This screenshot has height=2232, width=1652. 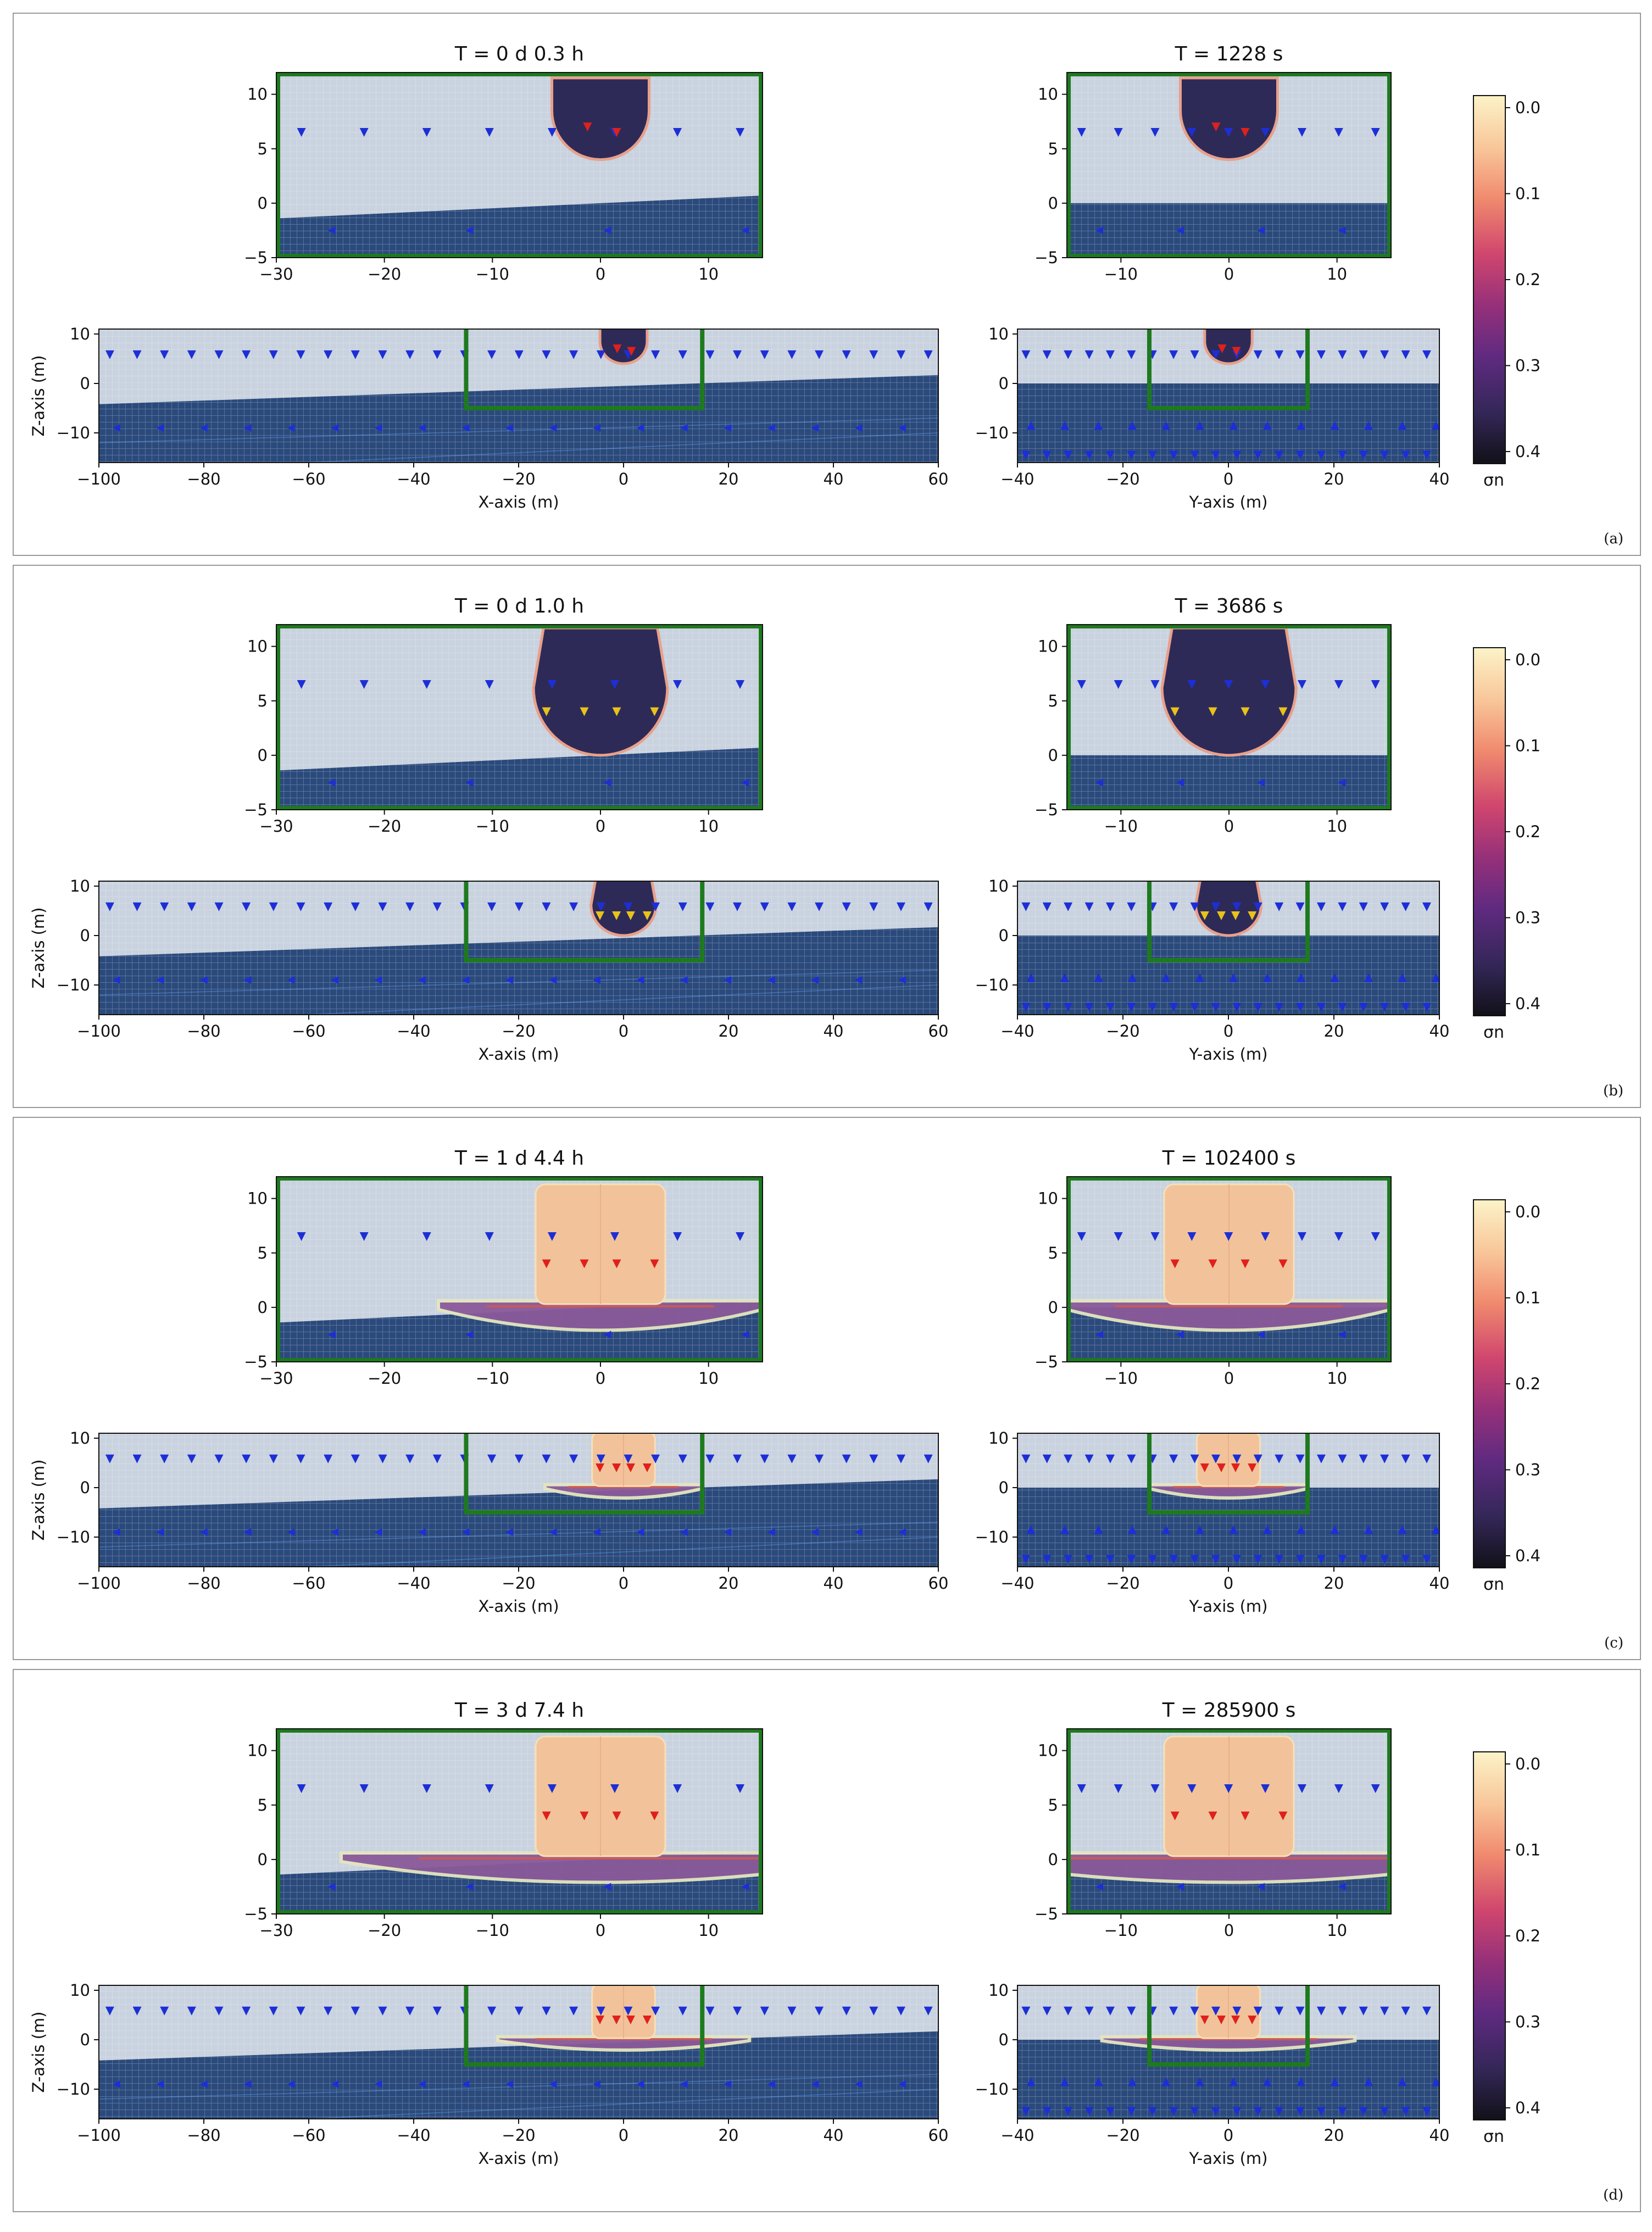 I want to click on colorbar-tick-label: 0.0, so click(x=1528, y=659).